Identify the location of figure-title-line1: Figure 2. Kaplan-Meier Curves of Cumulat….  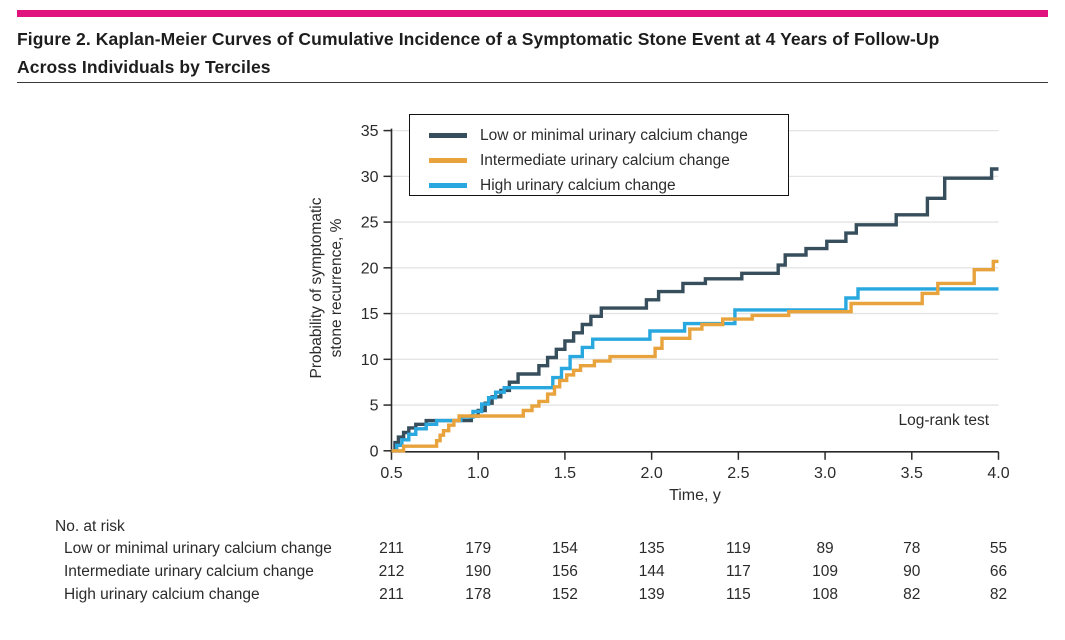
(478, 39).